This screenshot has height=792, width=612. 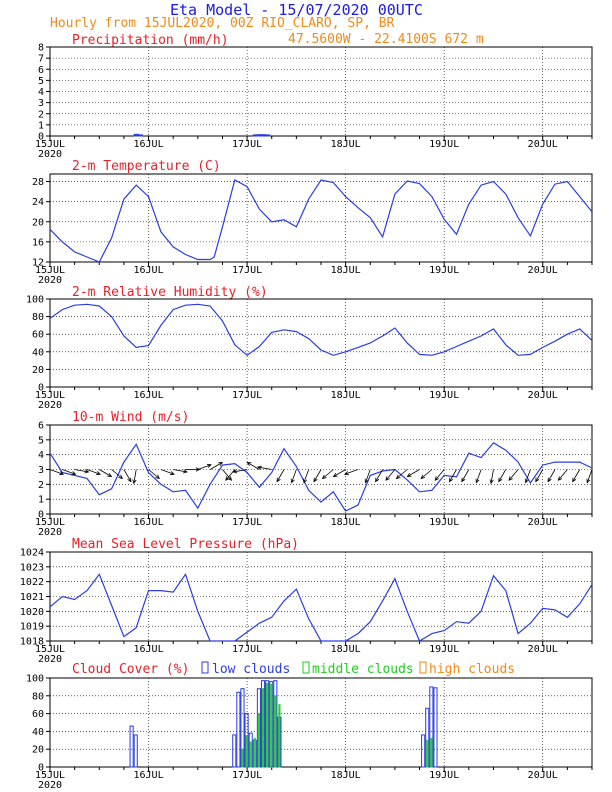 I want to click on precip-ytick-label: 6, so click(x=41, y=70).